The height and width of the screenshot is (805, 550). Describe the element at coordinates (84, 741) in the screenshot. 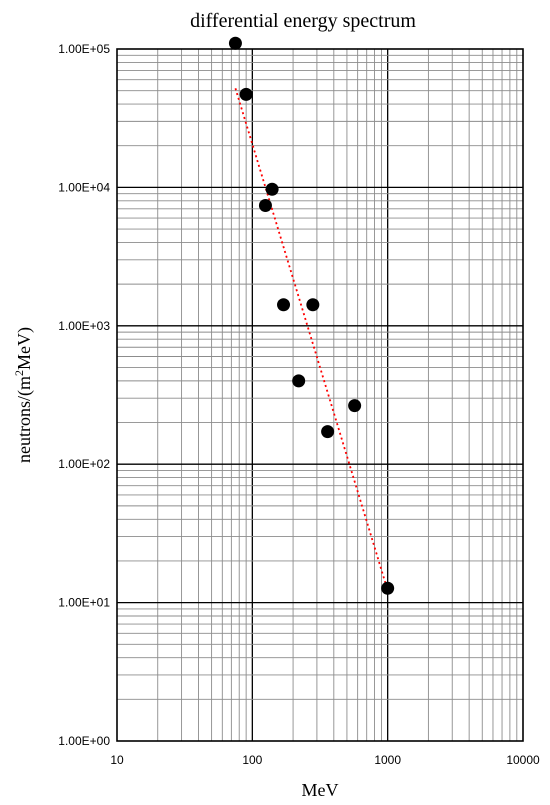

I see `y-tick-label: 1.00E+00` at that location.